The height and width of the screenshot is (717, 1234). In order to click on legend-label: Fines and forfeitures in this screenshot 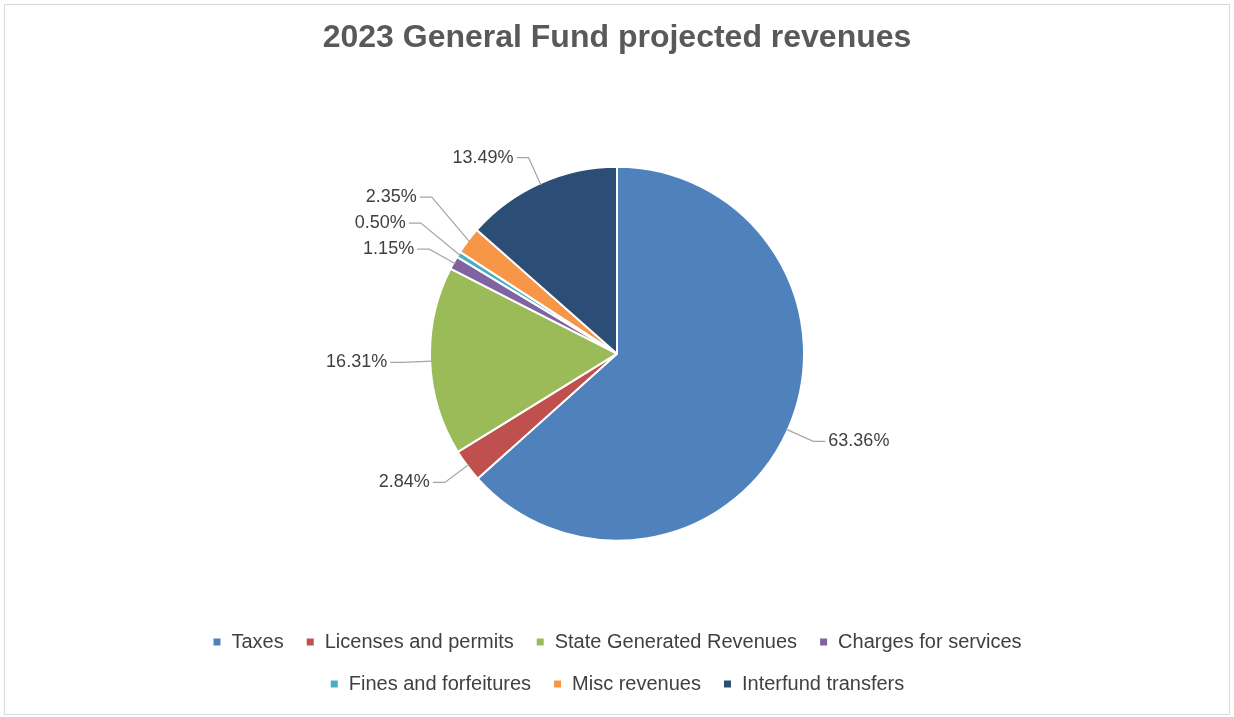, I will do `click(440, 682)`.